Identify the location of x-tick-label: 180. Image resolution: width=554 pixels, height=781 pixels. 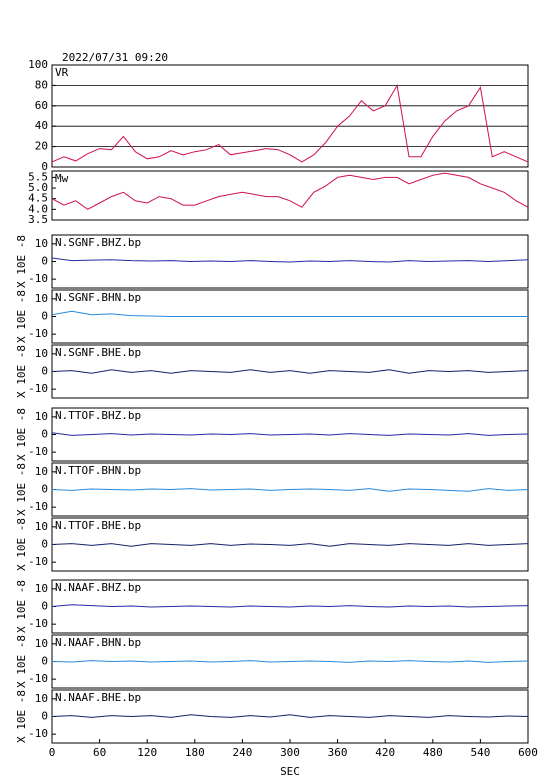
(195, 752).